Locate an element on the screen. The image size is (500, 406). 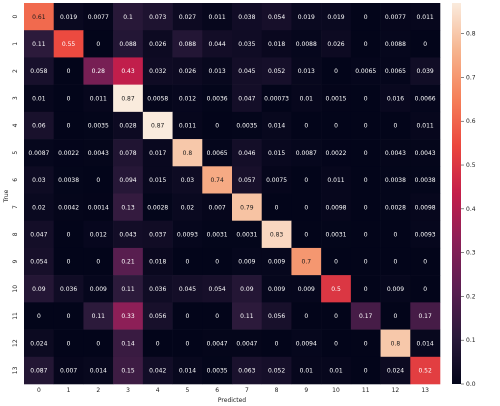
cell-value-label-r12-c12: 0.8 is located at coordinates (396, 343).